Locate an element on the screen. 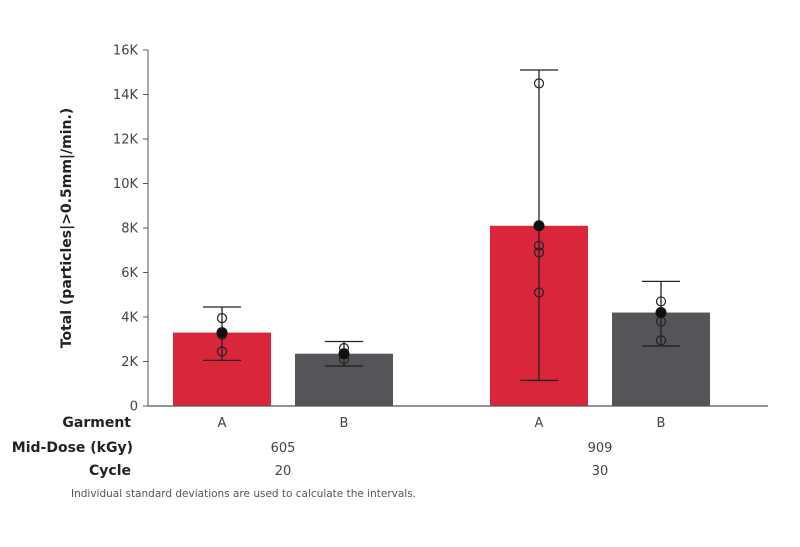  row-label-dose: Mid-Dose (kGy) is located at coordinates (72, 448).